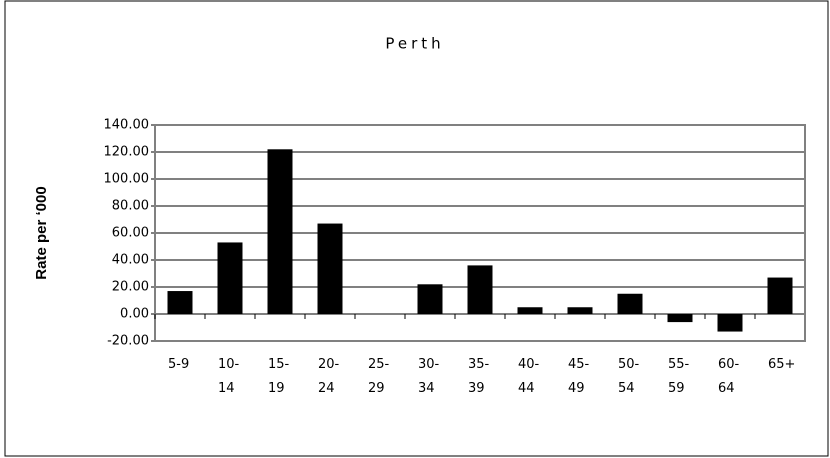  I want to click on x-tick-label: 5-9, so click(179, 364).